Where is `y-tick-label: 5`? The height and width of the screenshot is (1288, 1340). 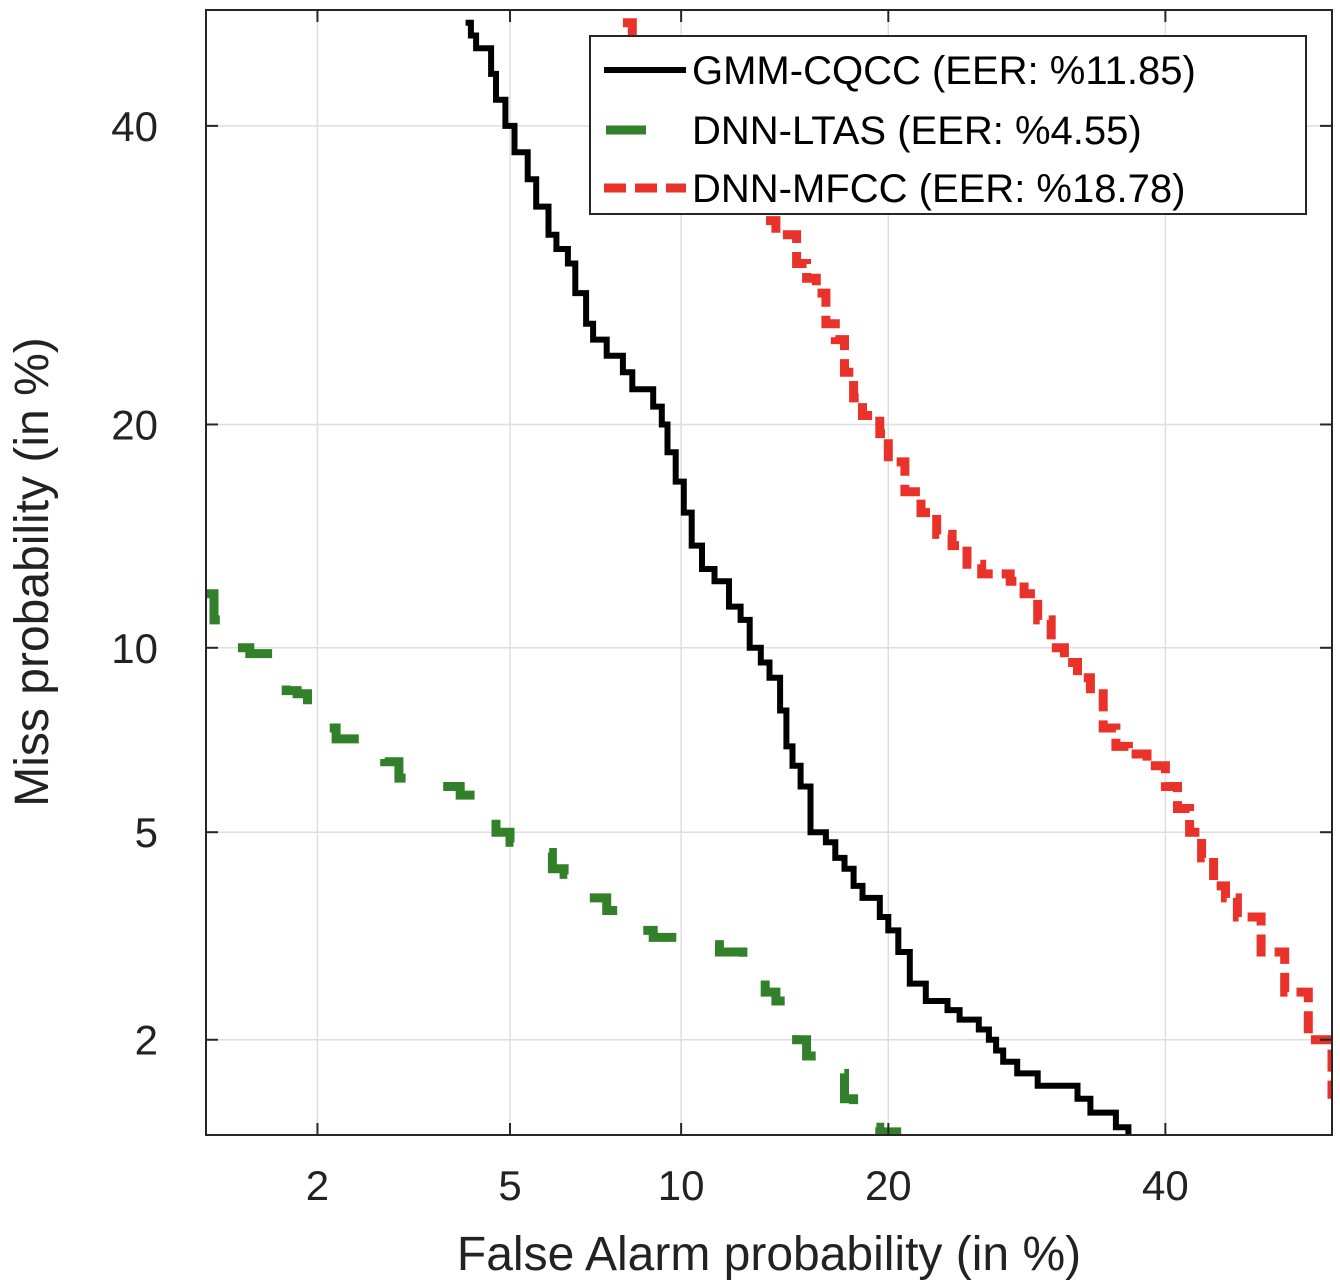 y-tick-label: 5 is located at coordinates (146, 832).